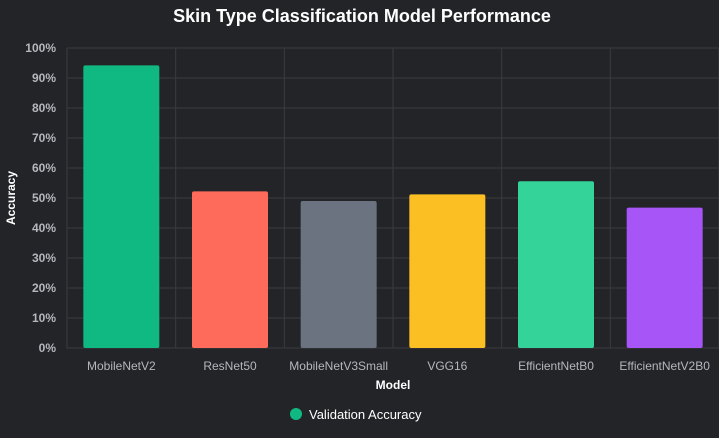 The width and height of the screenshot is (719, 438). I want to click on legend-label: Validation Accuracy, so click(365, 414).